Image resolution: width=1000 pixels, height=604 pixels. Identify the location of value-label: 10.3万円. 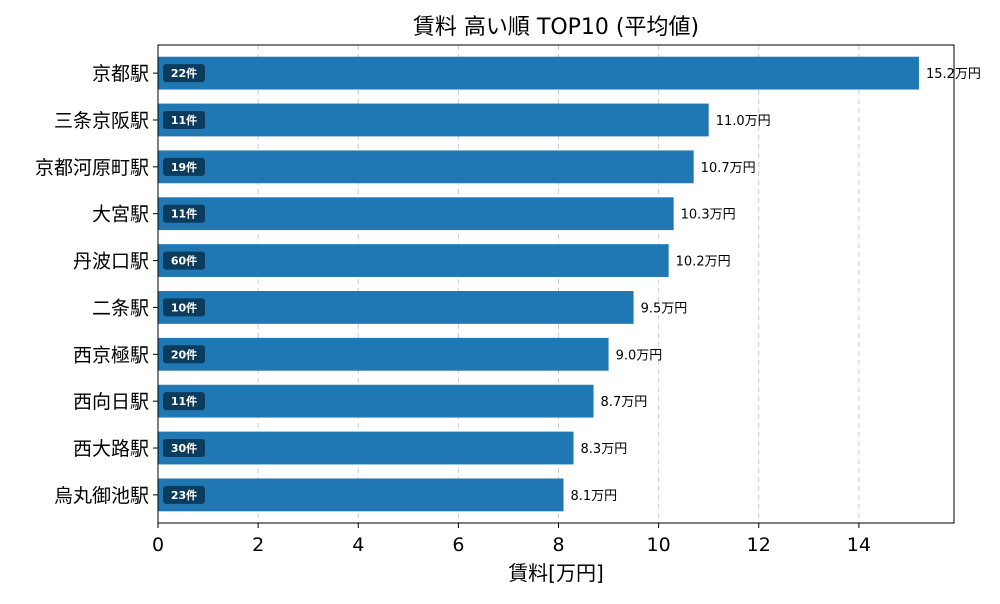
(708, 215).